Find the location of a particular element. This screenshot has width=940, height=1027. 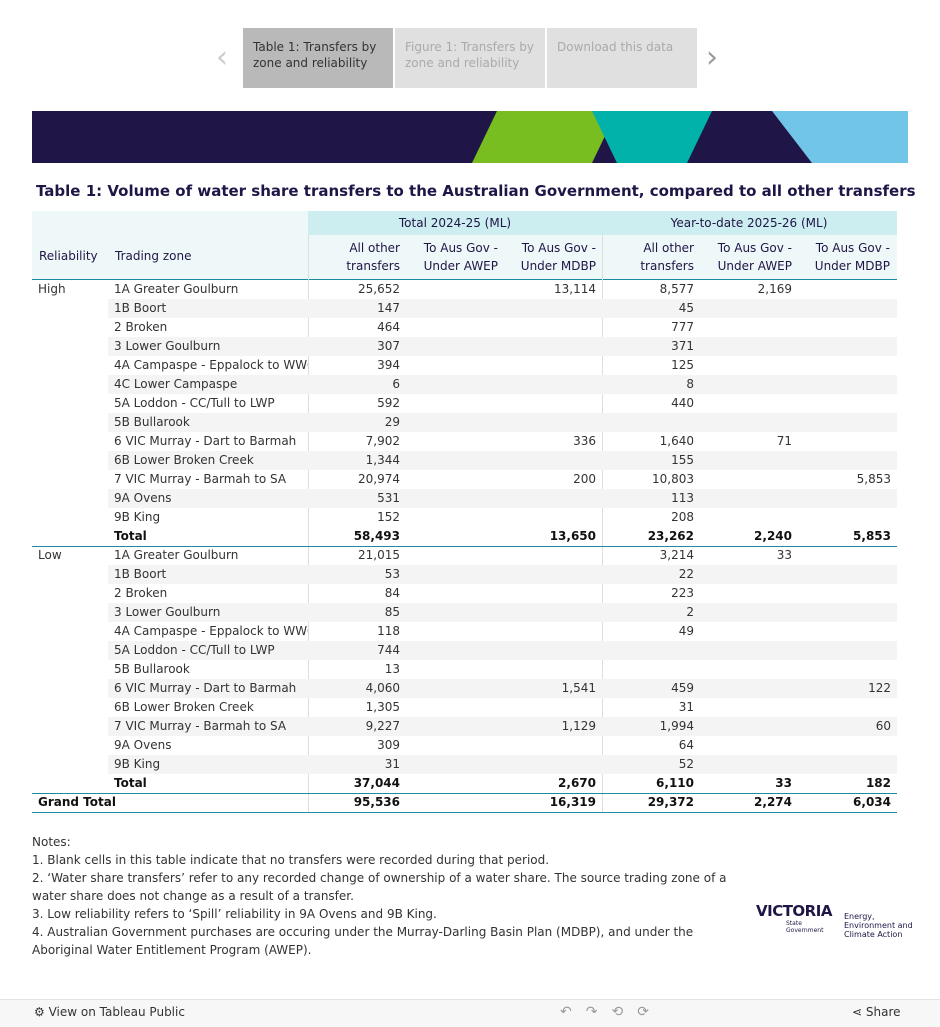

cell-value: 2,169 is located at coordinates (774, 289).